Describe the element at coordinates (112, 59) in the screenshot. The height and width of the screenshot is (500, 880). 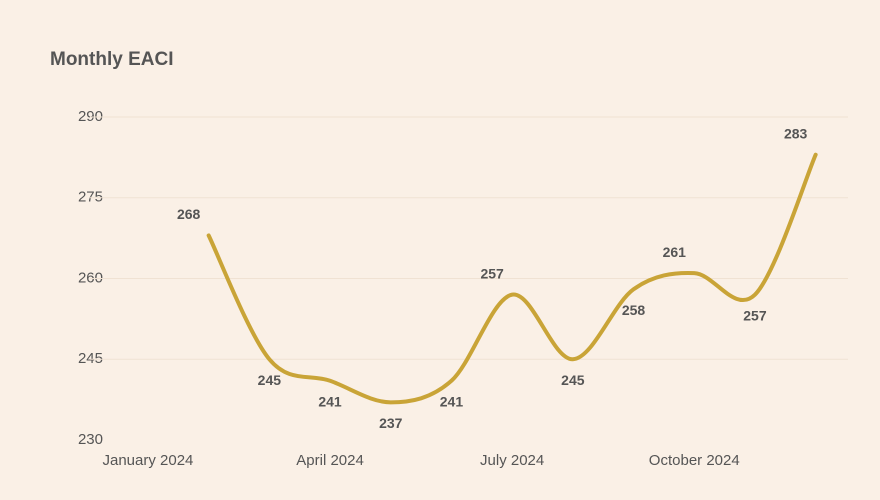
I see `chart-title: Monthly EACI` at that location.